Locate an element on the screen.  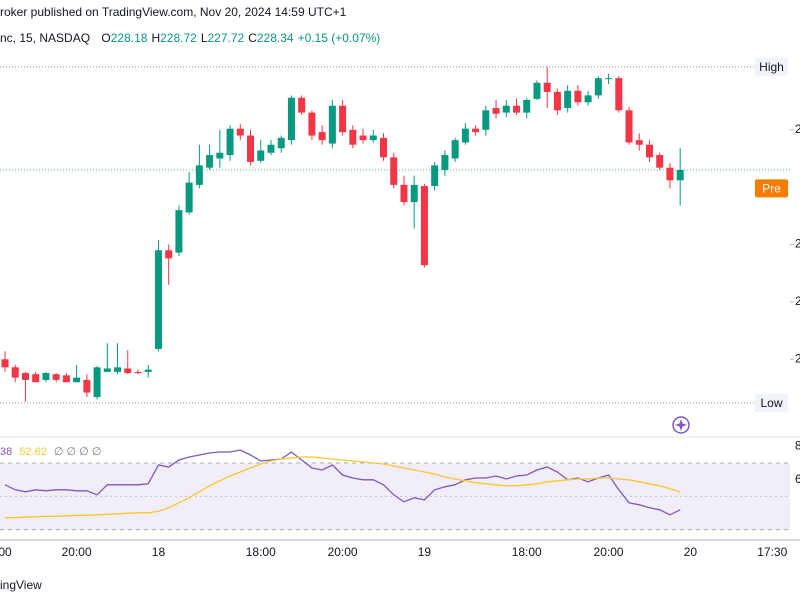
symbol: nc, 15, NASDAQ is located at coordinates (45, 38).